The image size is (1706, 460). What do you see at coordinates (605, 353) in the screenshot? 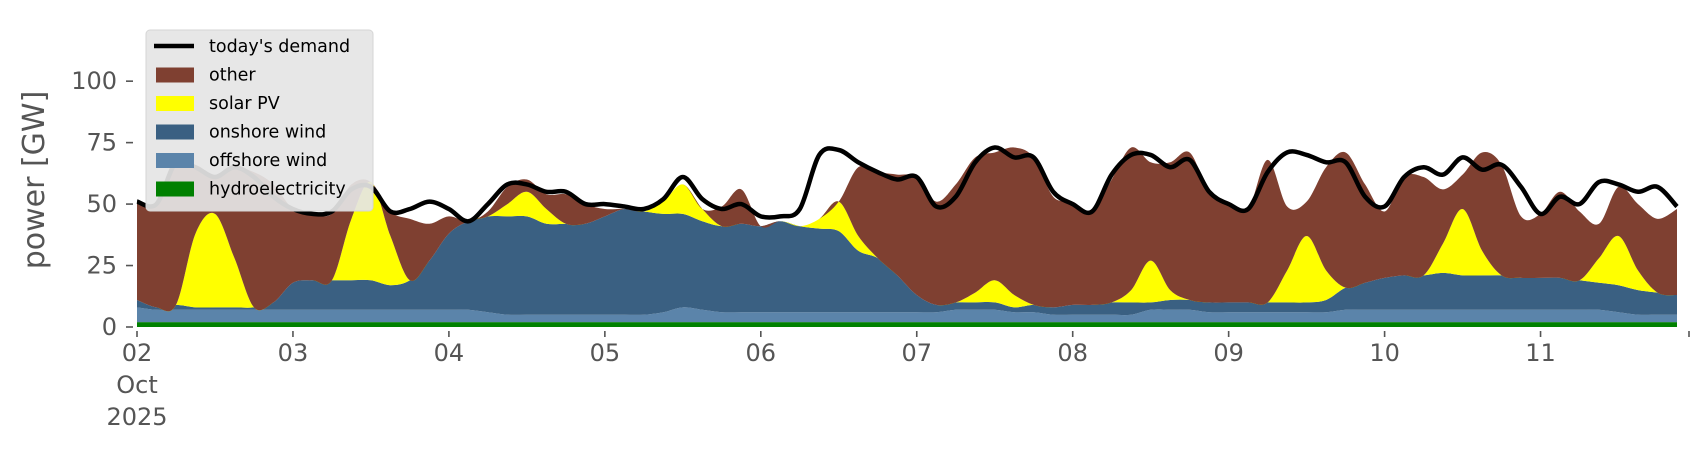
I see `x-tick-label: 05` at bounding box center [605, 353].